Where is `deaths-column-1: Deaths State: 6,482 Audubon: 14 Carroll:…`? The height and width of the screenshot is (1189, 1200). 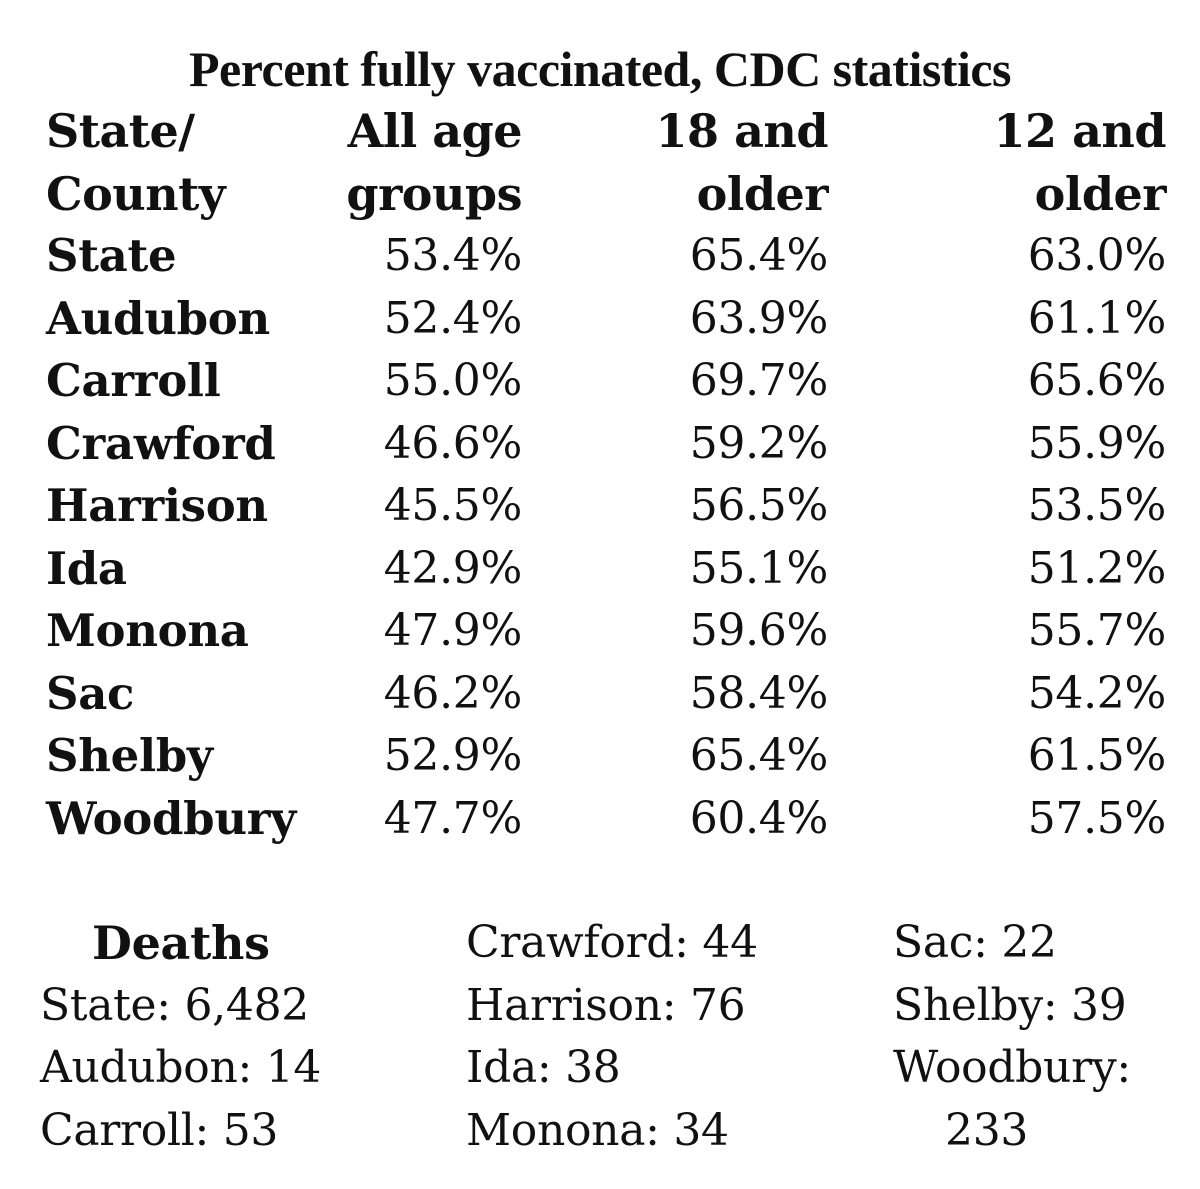 deaths-column-1: Deaths State: 6,482 Audubon: 14 Carroll:… is located at coordinates (180, 1037).